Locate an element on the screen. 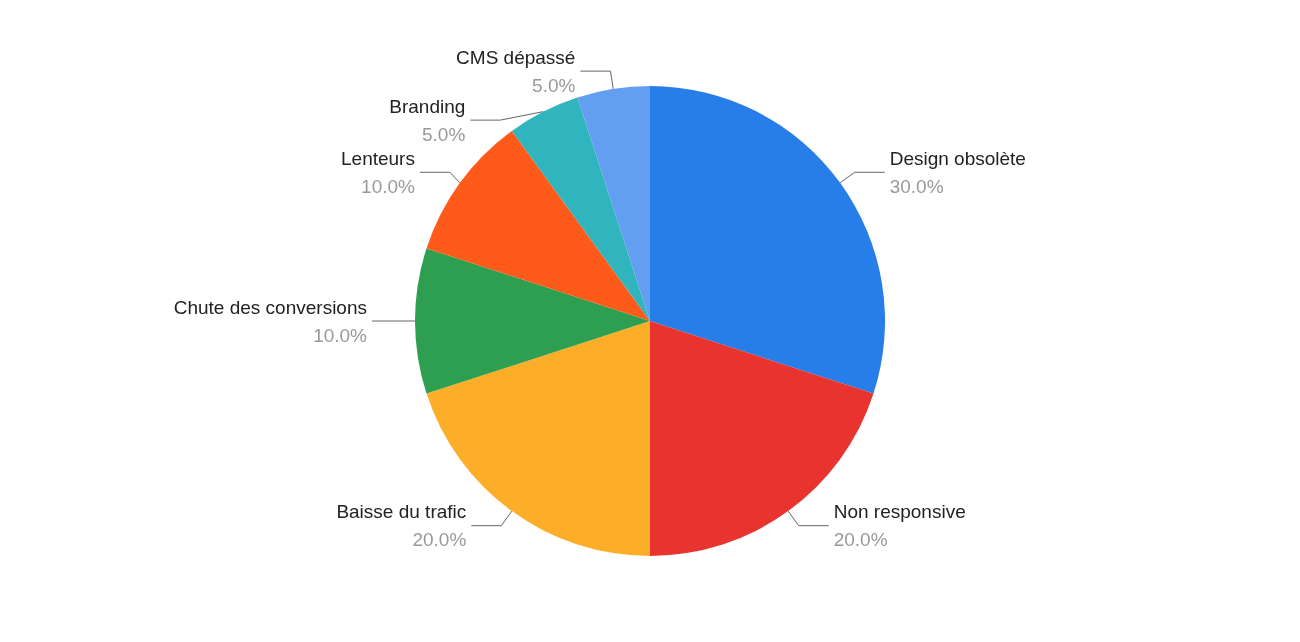 The width and height of the screenshot is (1300, 642). slice-label: Design obsolète is located at coordinates (957, 158).